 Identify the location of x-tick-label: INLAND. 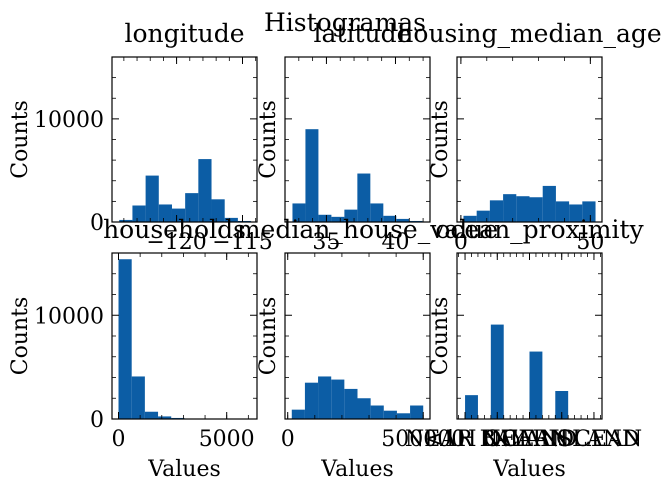
(529, 439).